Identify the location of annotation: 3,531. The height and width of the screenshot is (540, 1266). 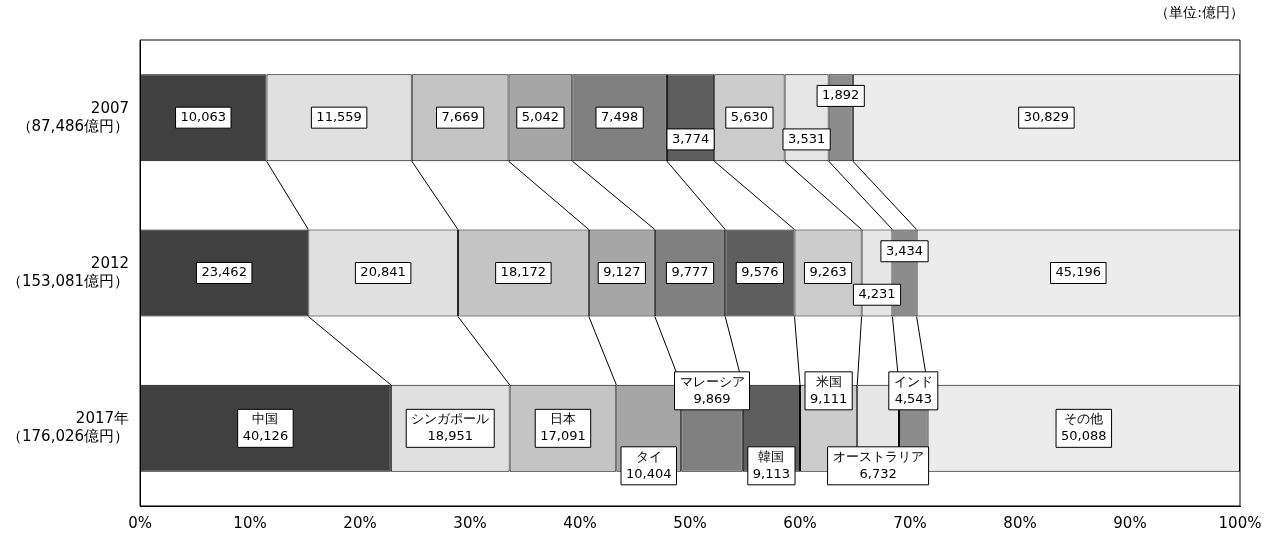
(807, 138).